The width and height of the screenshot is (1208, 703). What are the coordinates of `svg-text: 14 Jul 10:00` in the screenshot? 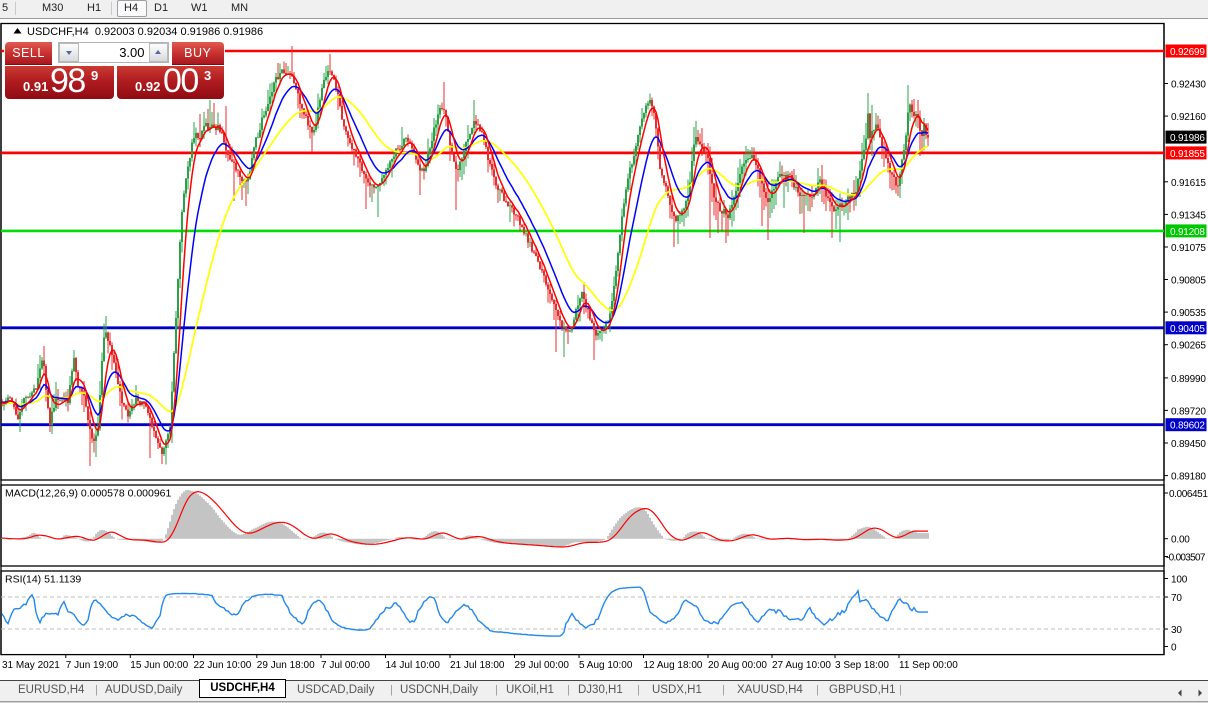 It's located at (413, 665).